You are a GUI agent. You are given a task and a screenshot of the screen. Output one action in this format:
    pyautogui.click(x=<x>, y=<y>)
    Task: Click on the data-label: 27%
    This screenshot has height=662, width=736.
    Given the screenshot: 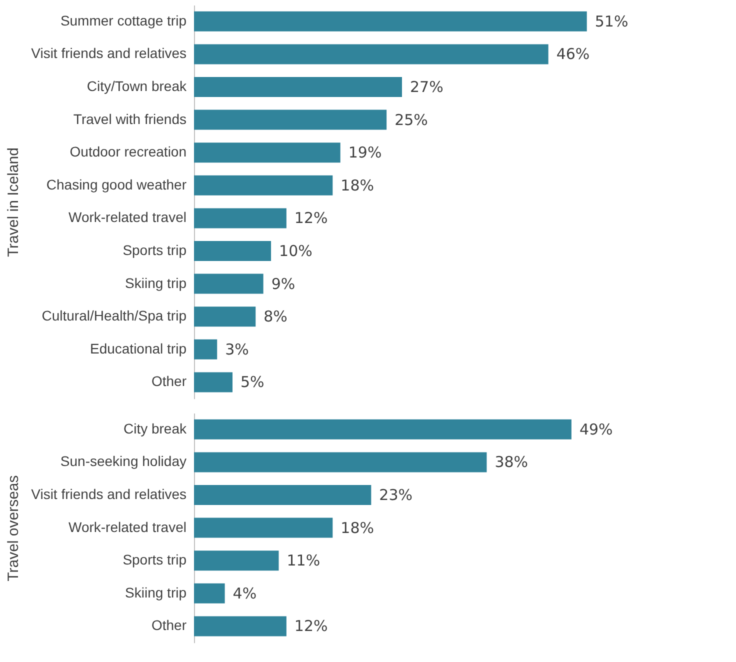 What is the action you would take?
    pyautogui.click(x=427, y=87)
    